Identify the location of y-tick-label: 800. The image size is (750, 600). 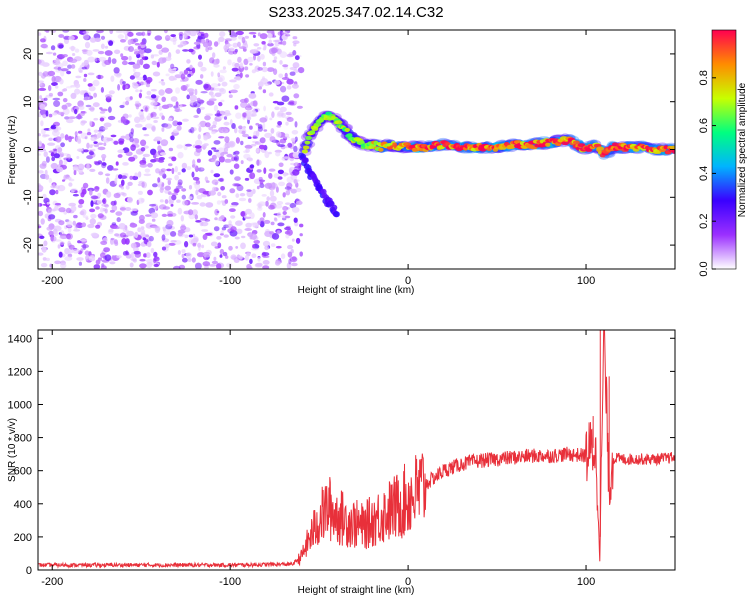
(23, 439).